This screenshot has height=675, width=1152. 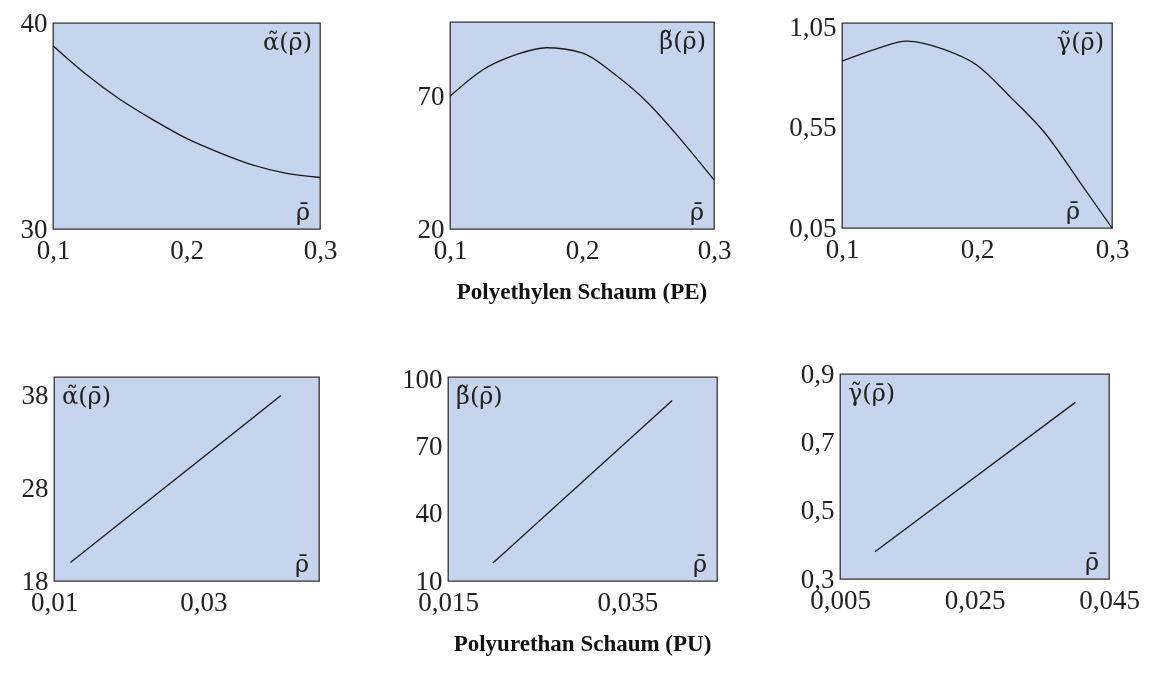 I want to click on y-tick-label: 38, so click(x=35, y=395).